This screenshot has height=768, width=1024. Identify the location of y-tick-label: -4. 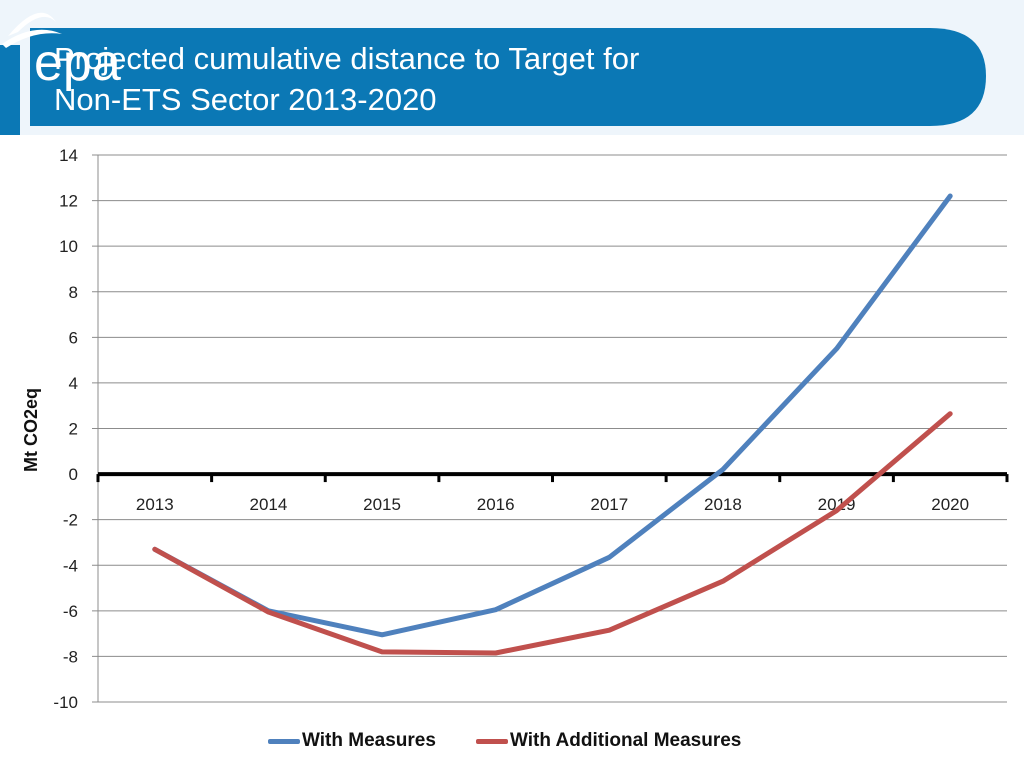
(70, 565).